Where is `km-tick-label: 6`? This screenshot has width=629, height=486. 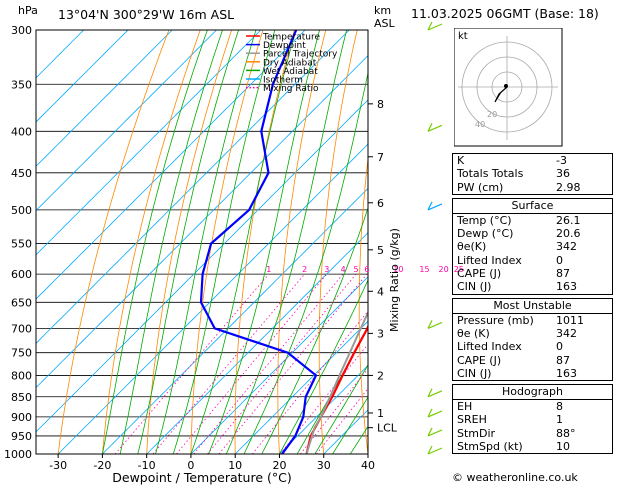
km-tick-label: 6 is located at coordinates (380, 203).